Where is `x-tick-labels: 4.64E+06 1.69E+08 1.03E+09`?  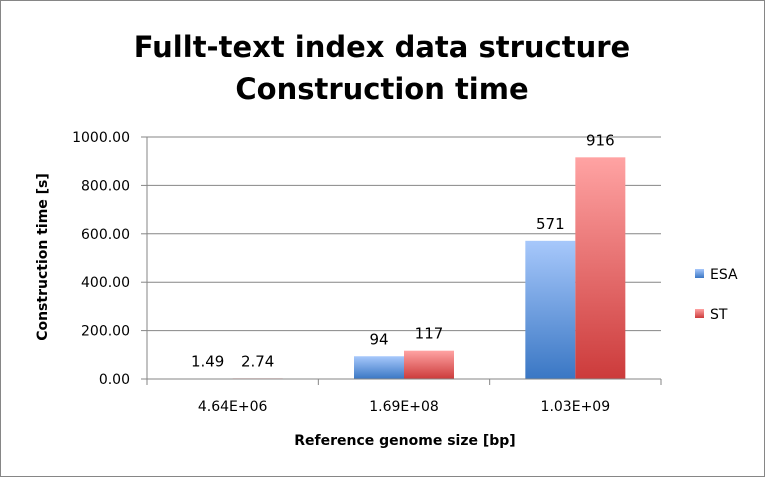
x-tick-labels: 4.64E+06 1.69E+08 1.03E+09 is located at coordinates (404, 407).